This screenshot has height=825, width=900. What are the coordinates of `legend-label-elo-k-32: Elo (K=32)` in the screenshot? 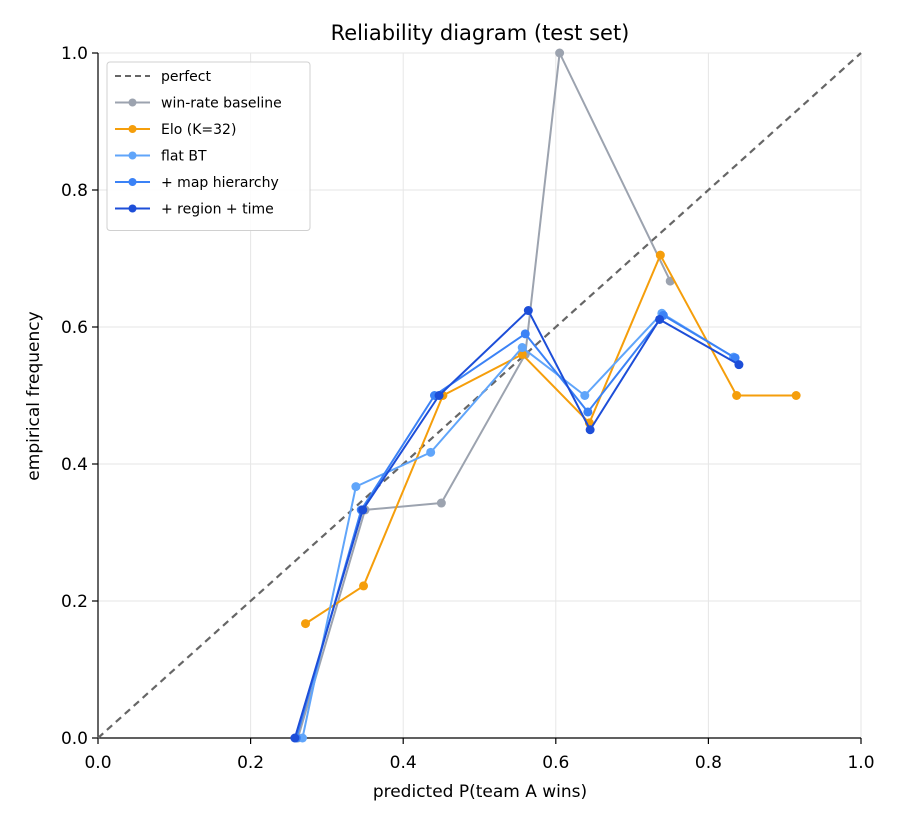 It's located at (198, 130).